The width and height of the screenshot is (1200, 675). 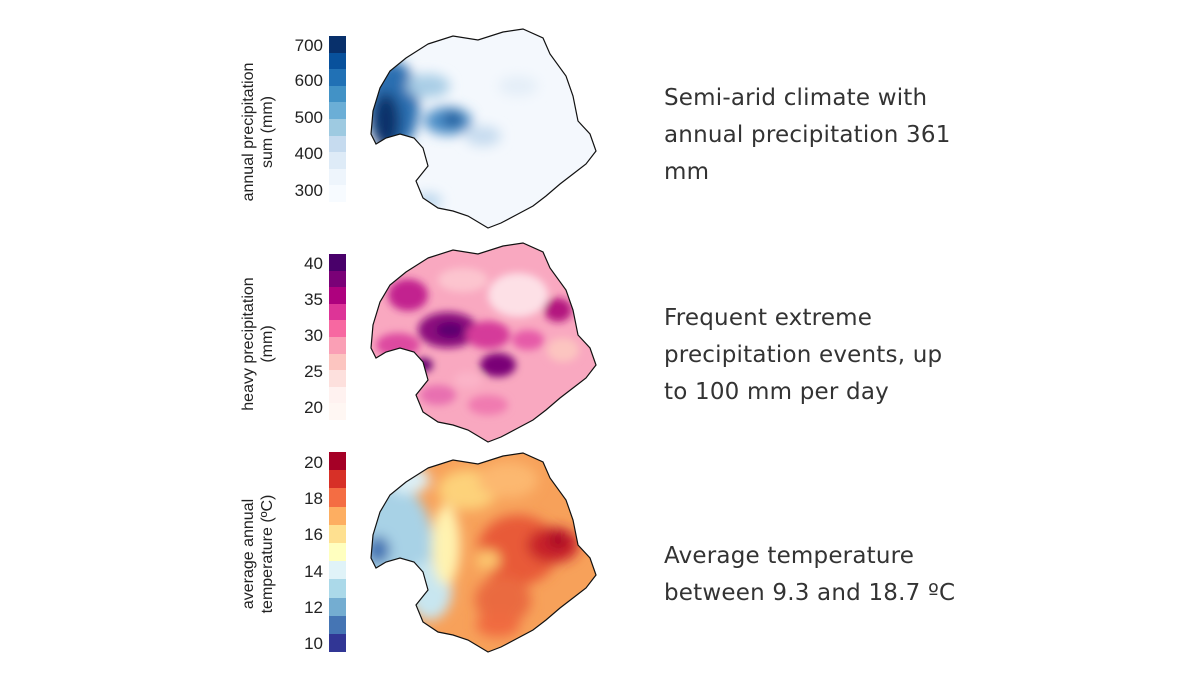 What do you see at coordinates (267, 344) in the screenshot?
I see `axis-label-line: (mm)` at bounding box center [267, 344].